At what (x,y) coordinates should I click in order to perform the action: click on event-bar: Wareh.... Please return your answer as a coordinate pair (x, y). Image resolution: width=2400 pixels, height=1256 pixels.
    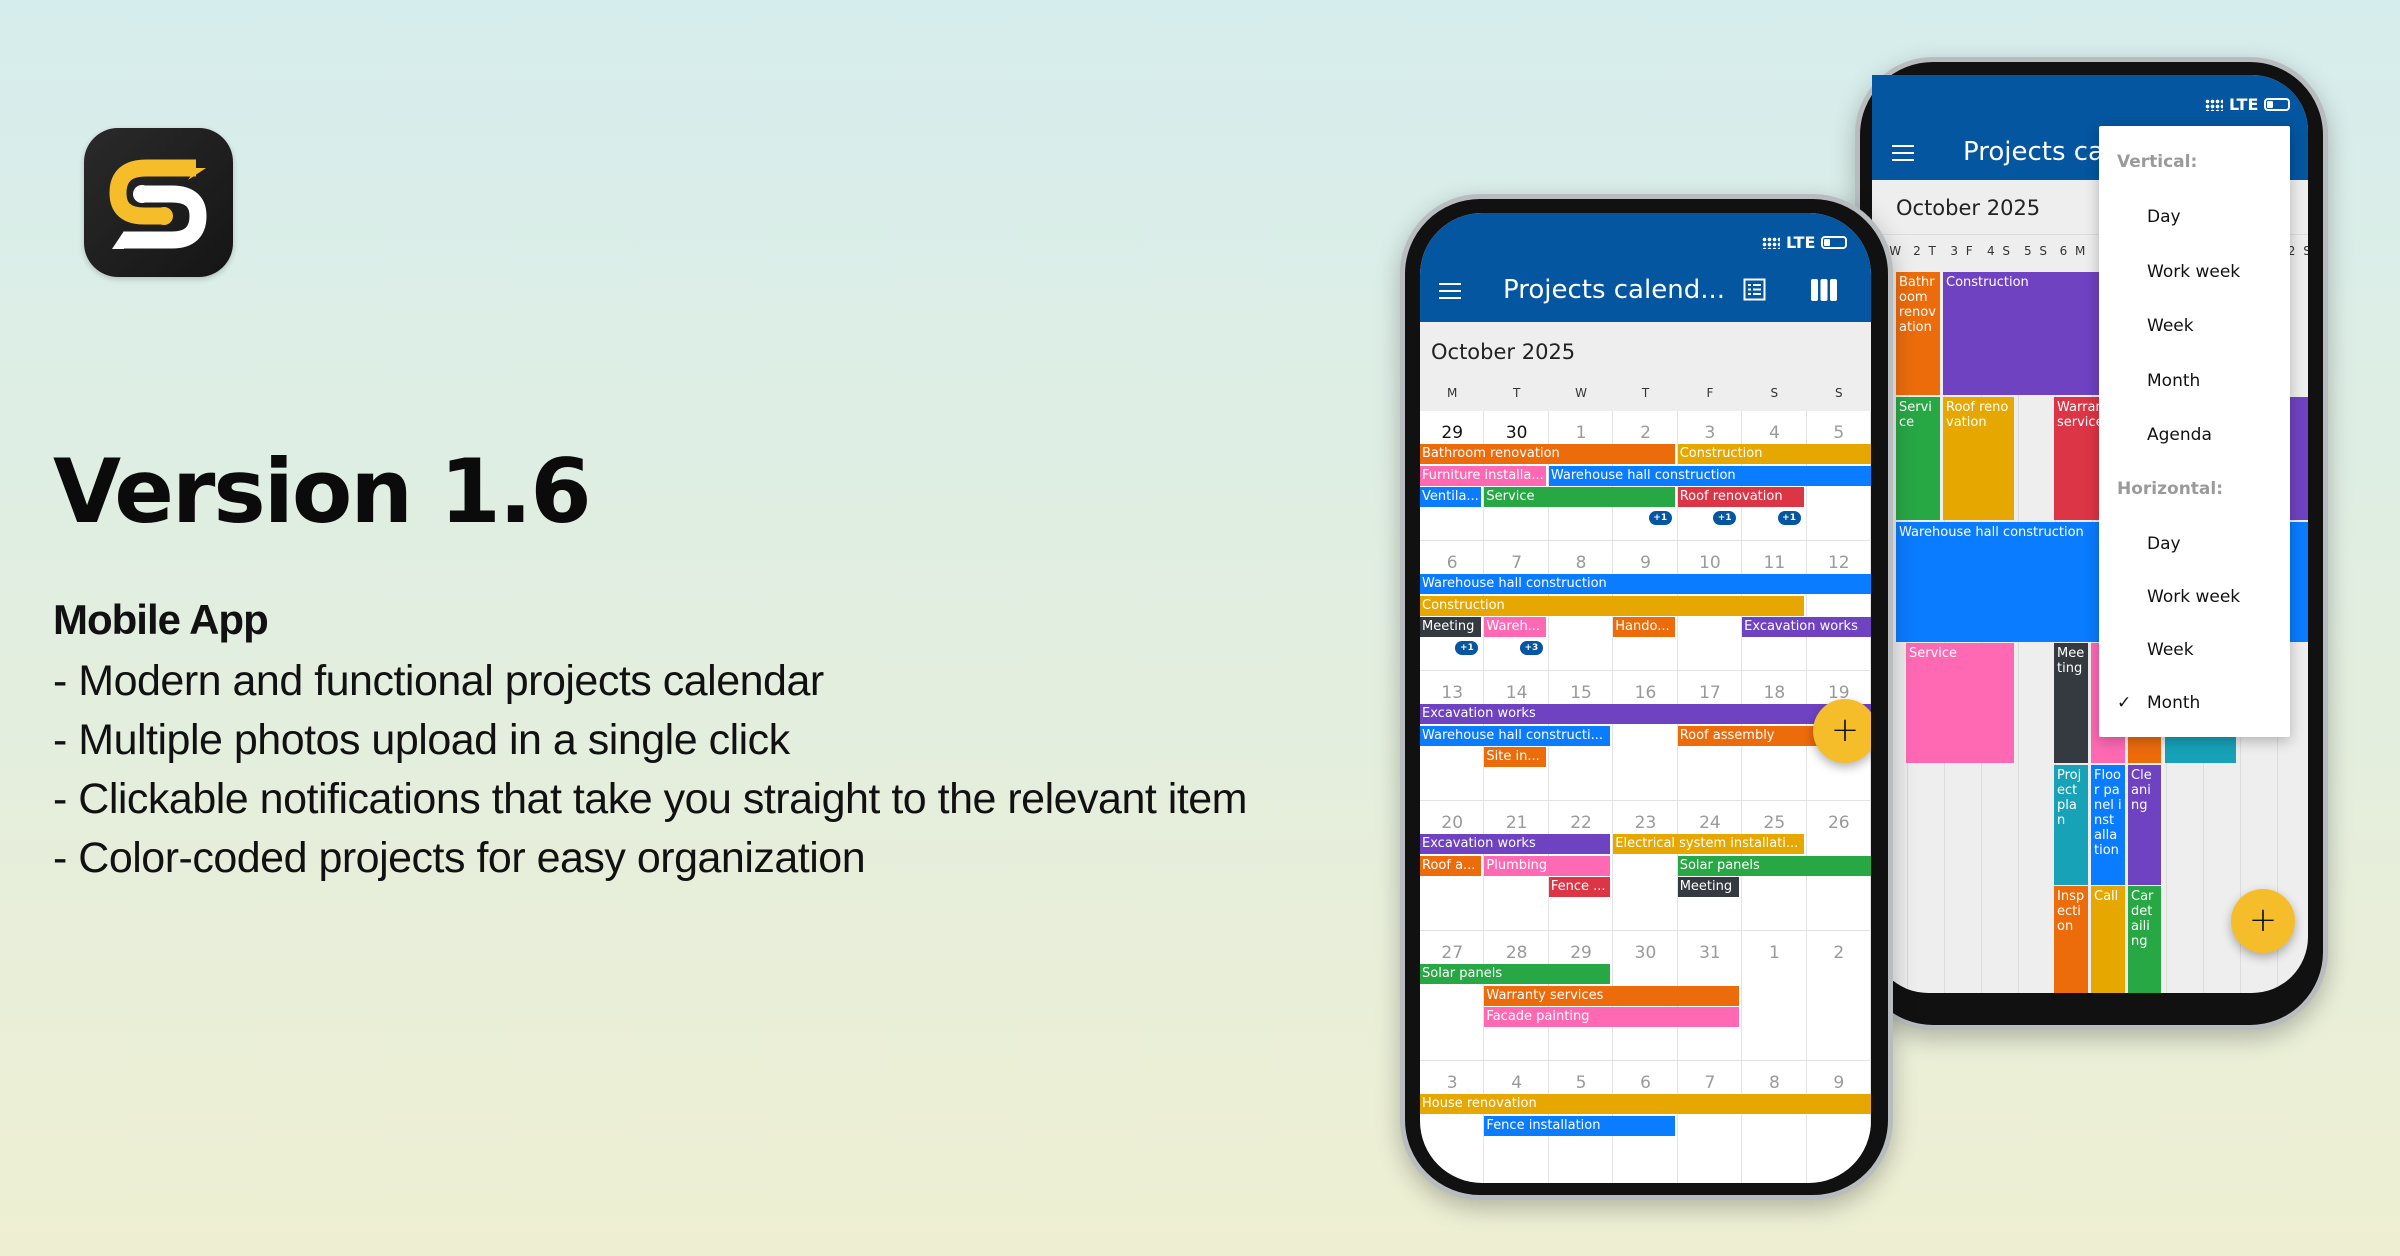
    Looking at the image, I should click on (1515, 627).